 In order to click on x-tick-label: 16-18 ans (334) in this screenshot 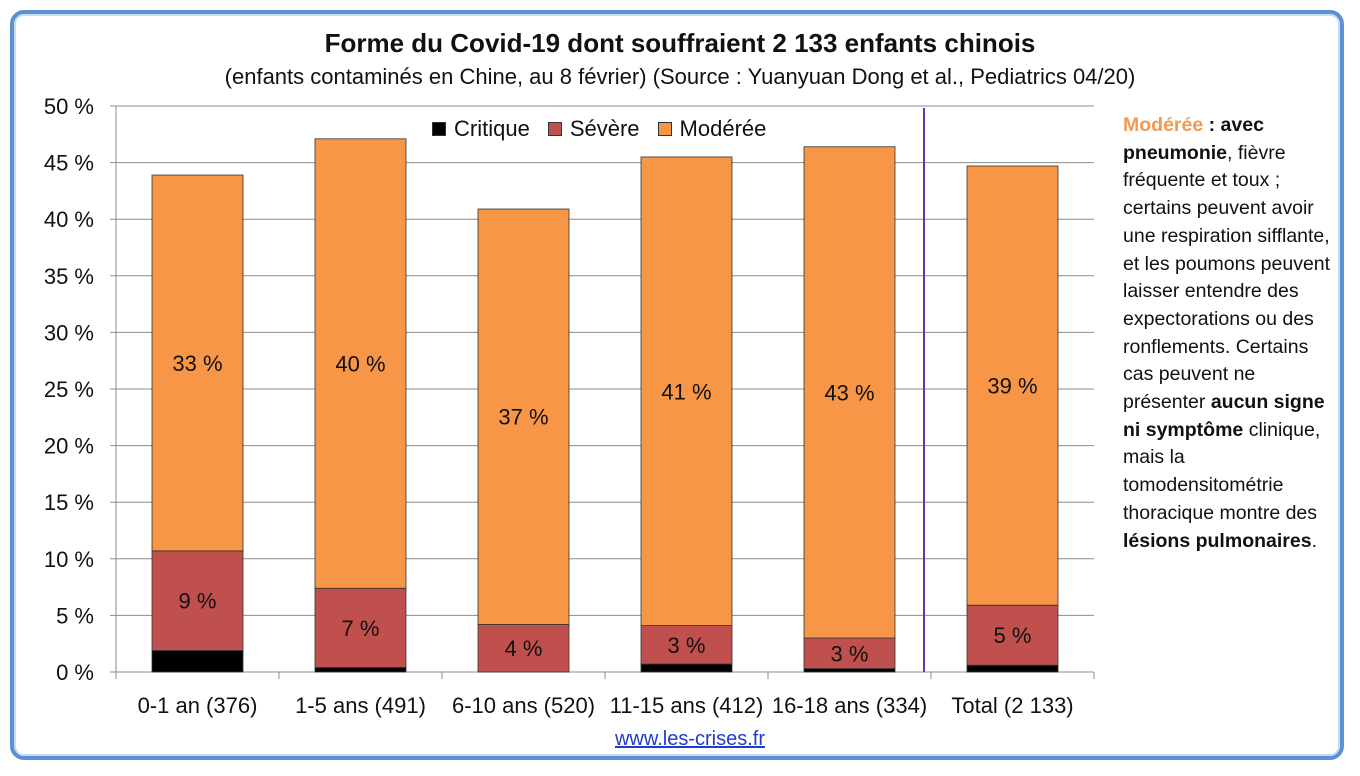, I will do `click(849, 705)`.